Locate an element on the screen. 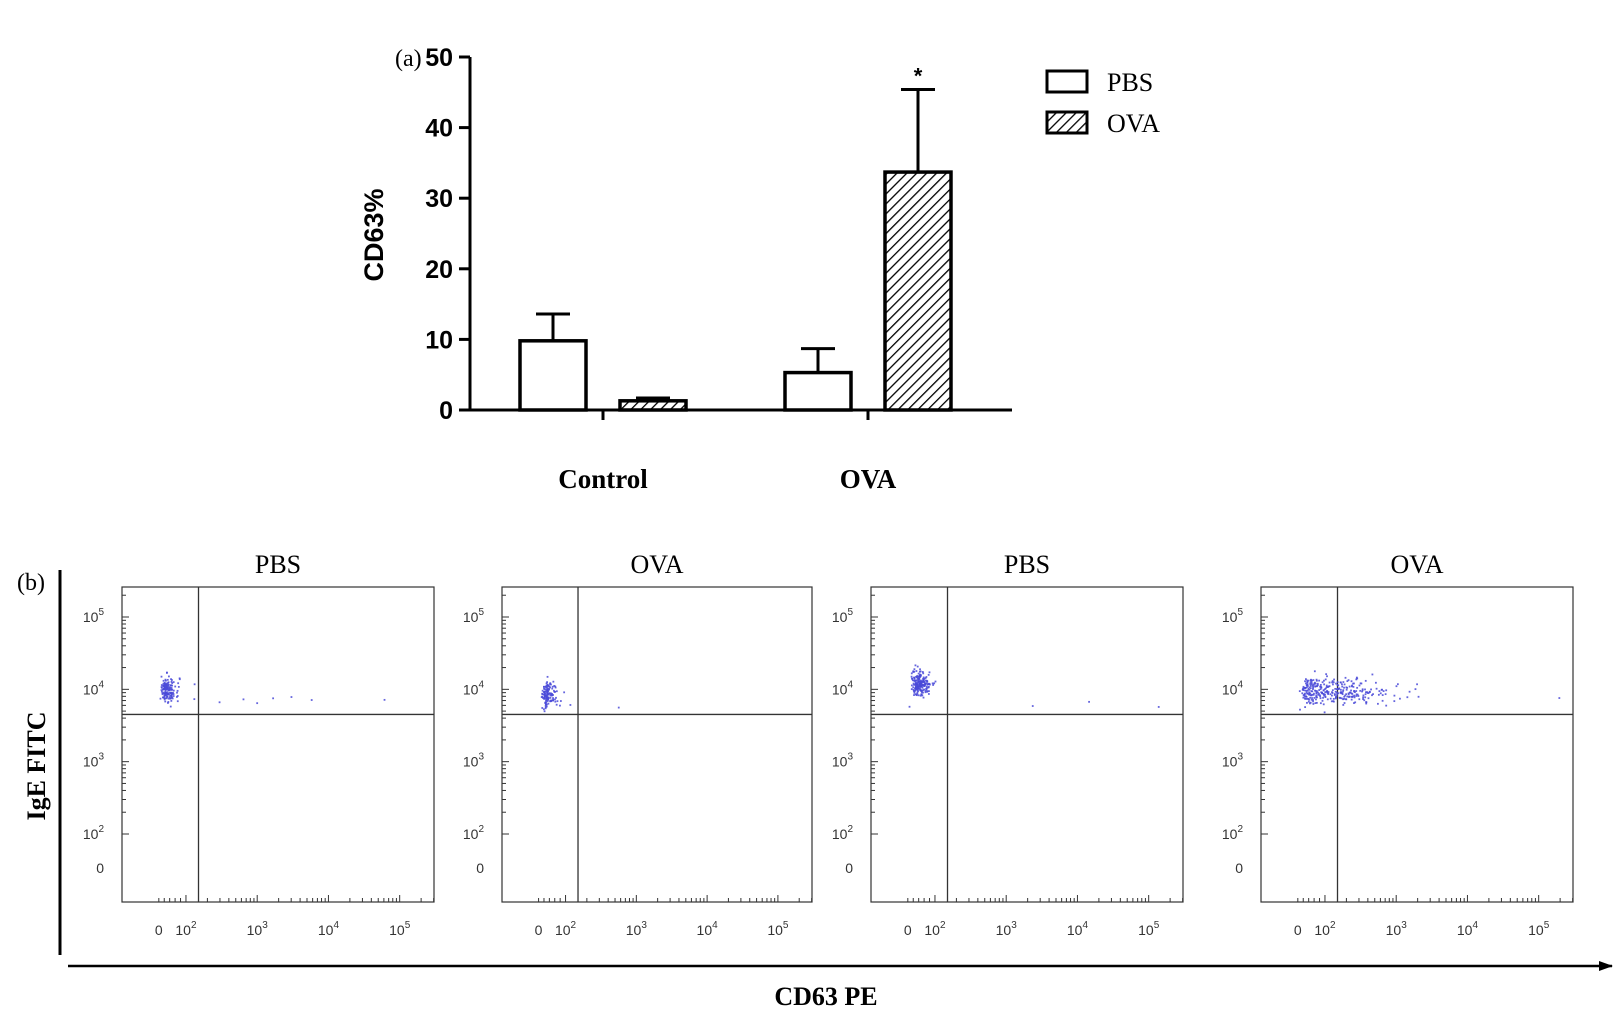  y-tick-label: 10⁴ is located at coordinates (843, 688).